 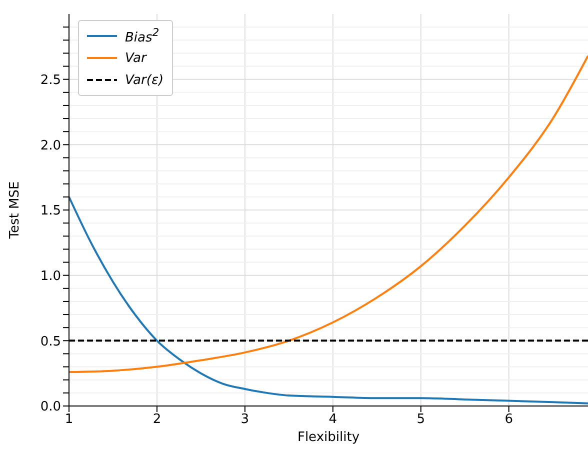 I want to click on x-tick-label: 4, so click(x=333, y=420).